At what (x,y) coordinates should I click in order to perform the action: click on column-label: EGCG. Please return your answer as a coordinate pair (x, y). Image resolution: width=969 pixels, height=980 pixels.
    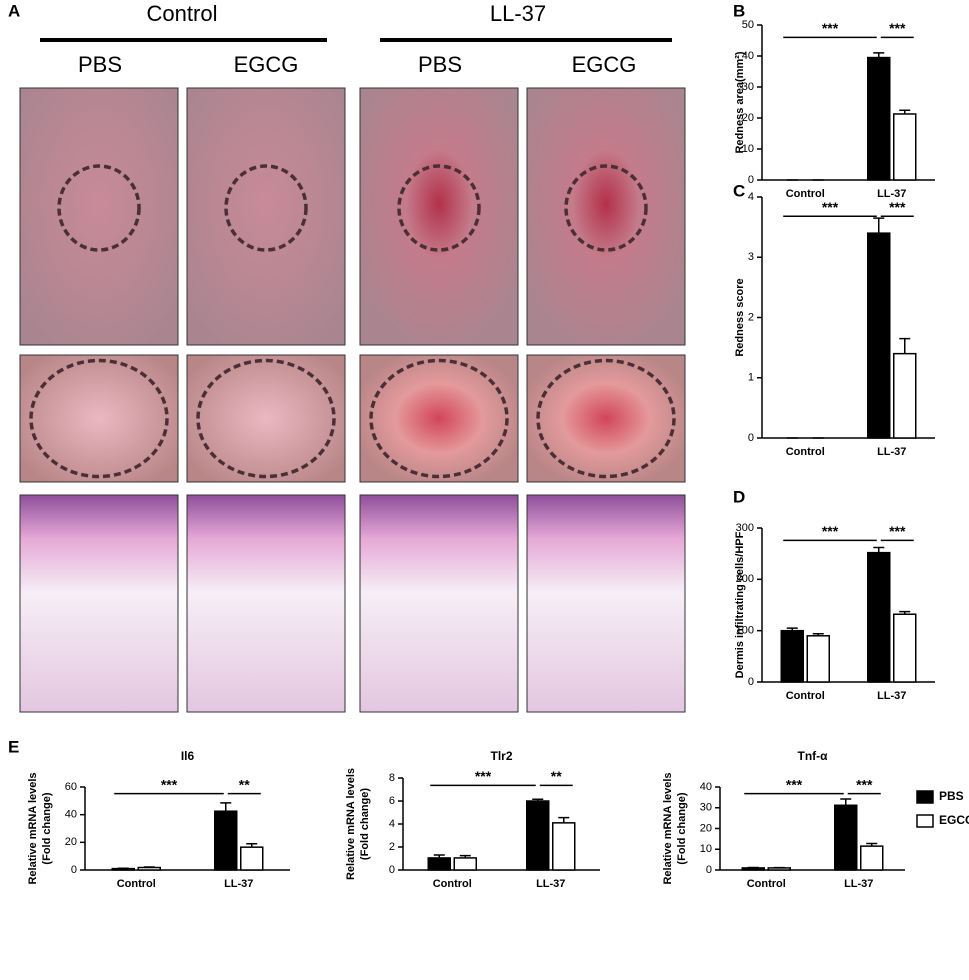
    Looking at the image, I should click on (604, 64).